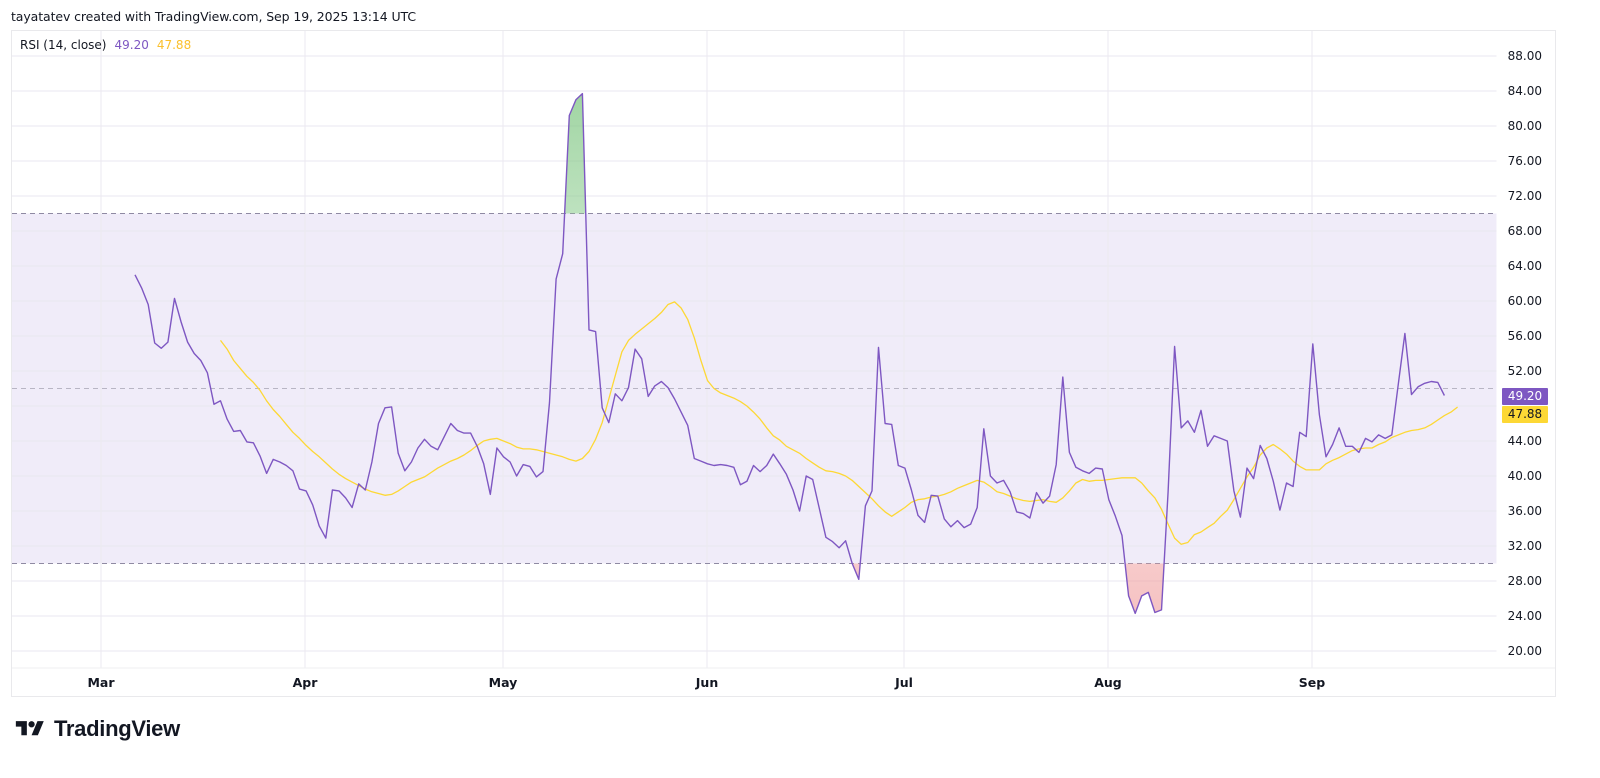 This screenshot has width=1600, height=778. What do you see at coordinates (63, 45) in the screenshot?
I see `indicator-name: RSI (14, close)` at bounding box center [63, 45].